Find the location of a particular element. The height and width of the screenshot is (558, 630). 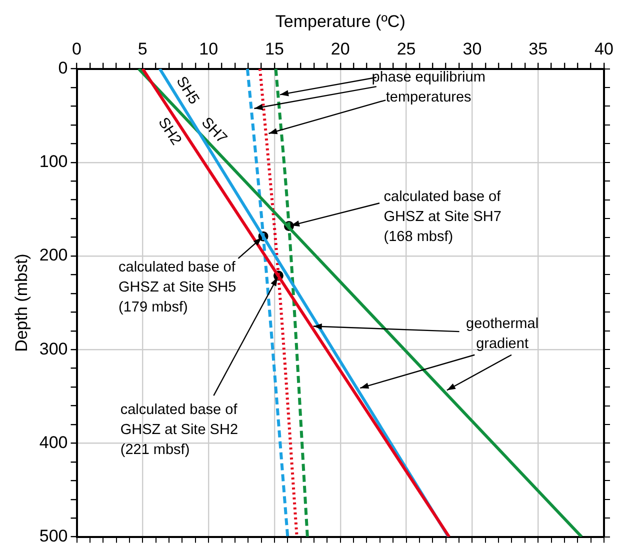

annotation: geothermal gradient is located at coordinates (502, 334).